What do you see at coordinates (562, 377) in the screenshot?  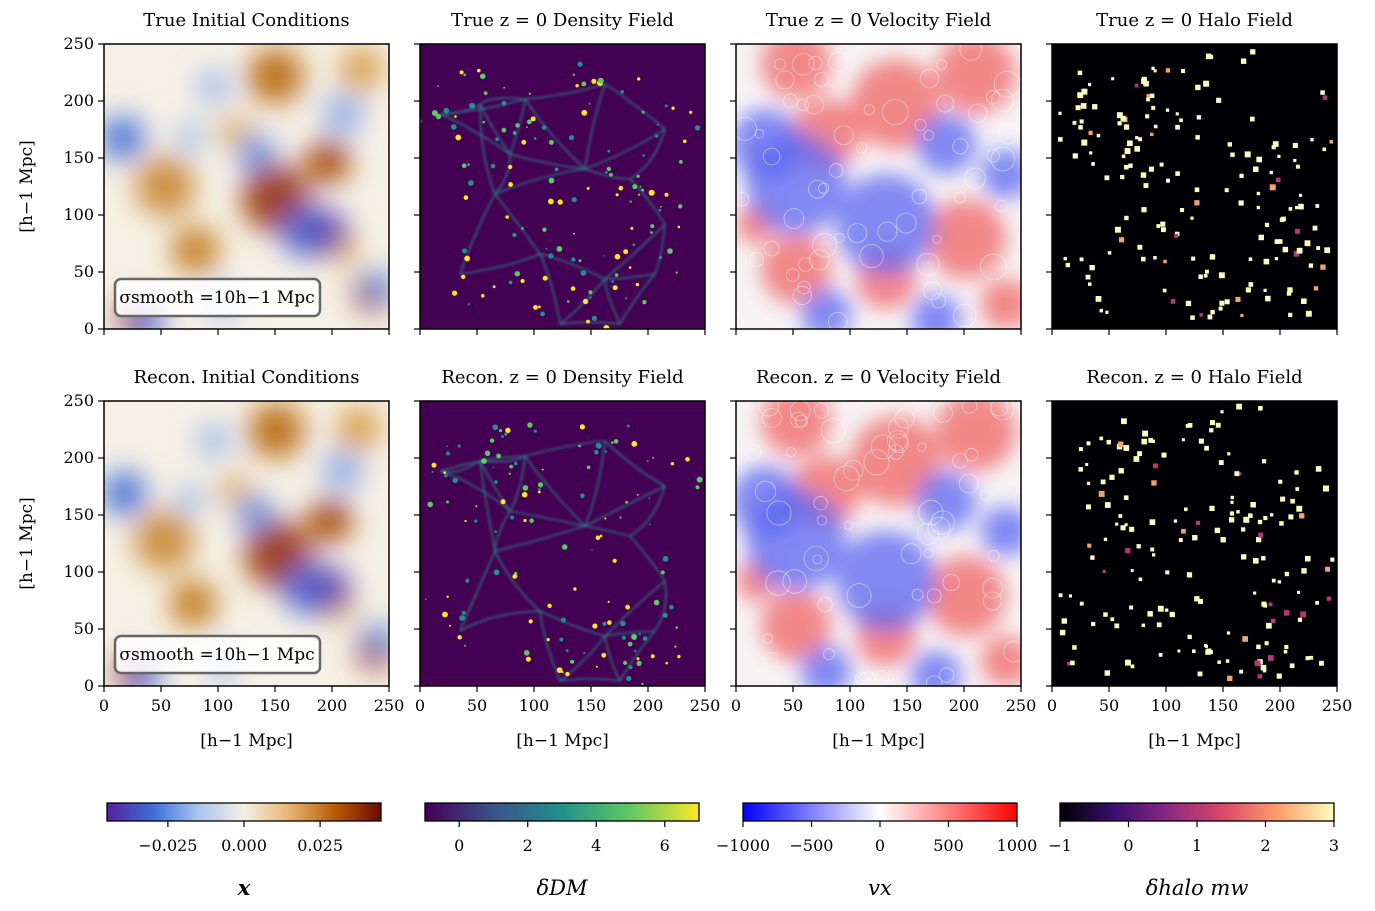 I see `panel-title: Recon. z = 0 Density Field` at bounding box center [562, 377].